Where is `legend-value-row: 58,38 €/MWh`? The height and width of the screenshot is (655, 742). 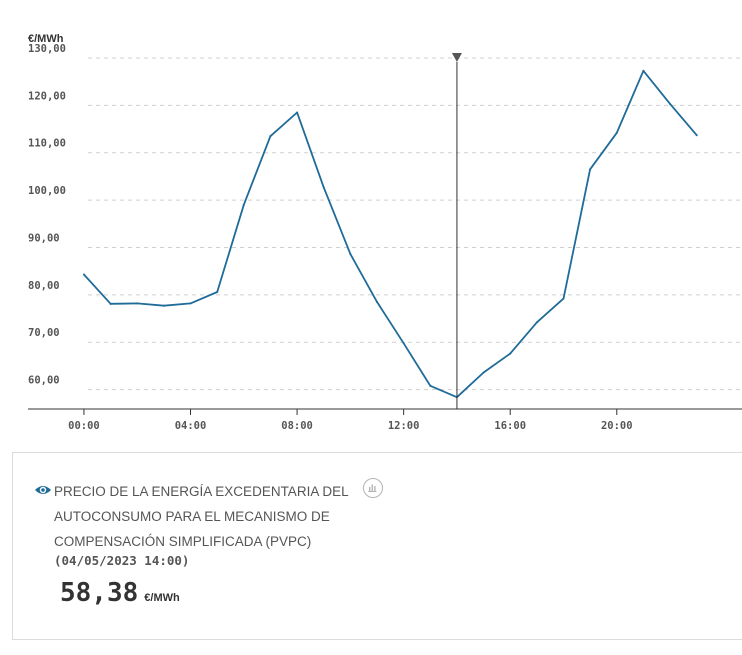
legend-value-row: 58,38 €/MWh is located at coordinates (120, 593).